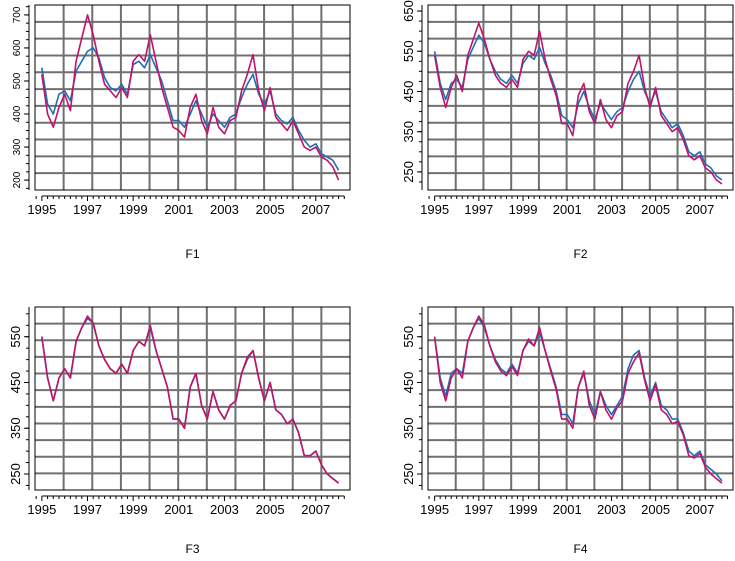 This screenshot has height=561, width=735. I want to click on y-tick-label: 400, so click(17, 113).